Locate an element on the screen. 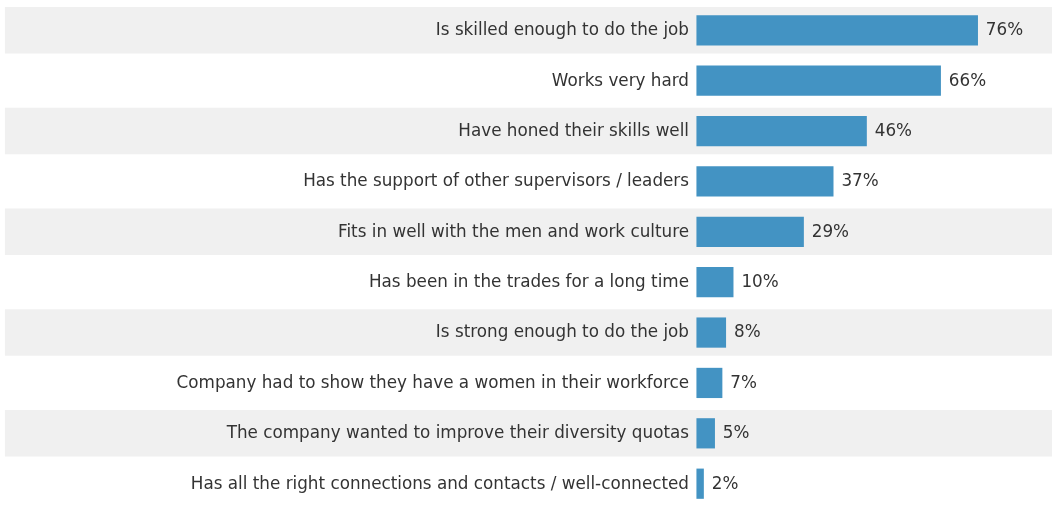 Image resolution: width=1057 pixels, height=525 pixels. y-tick-label: Has been in the trades for a long time is located at coordinates (529, 281).